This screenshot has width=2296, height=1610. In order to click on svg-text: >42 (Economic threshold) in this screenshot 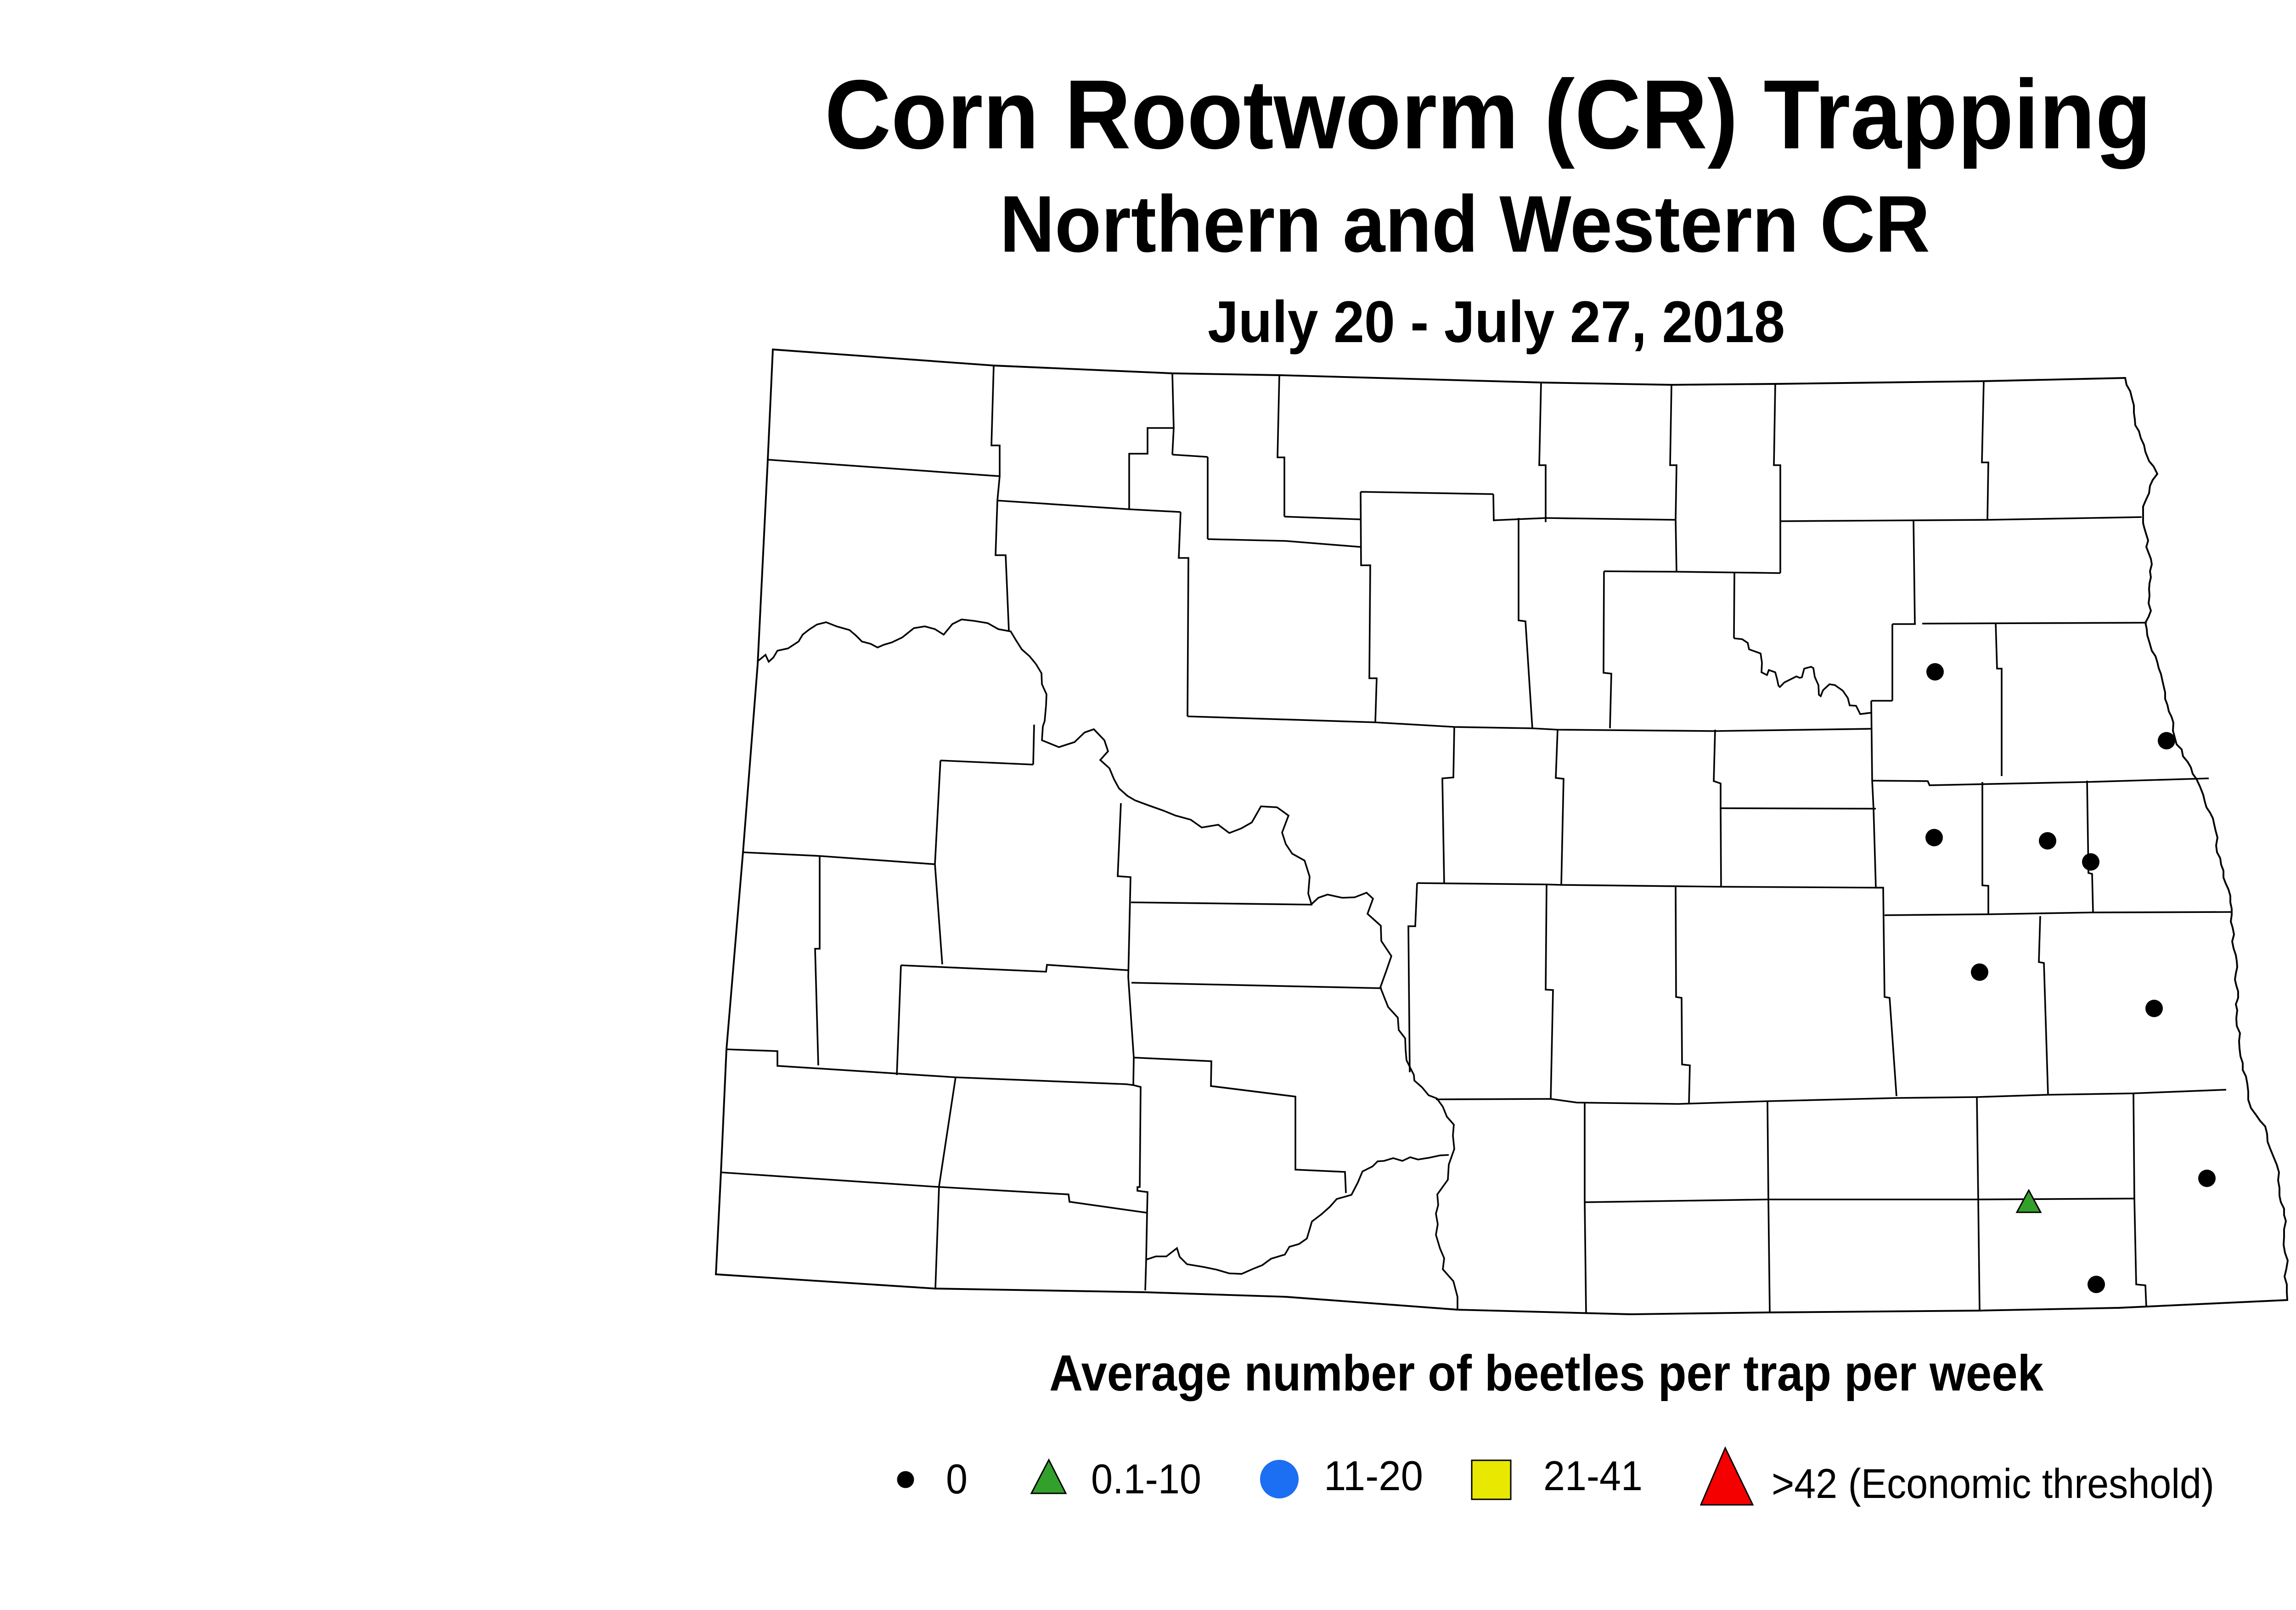, I will do `click(1993, 1484)`.